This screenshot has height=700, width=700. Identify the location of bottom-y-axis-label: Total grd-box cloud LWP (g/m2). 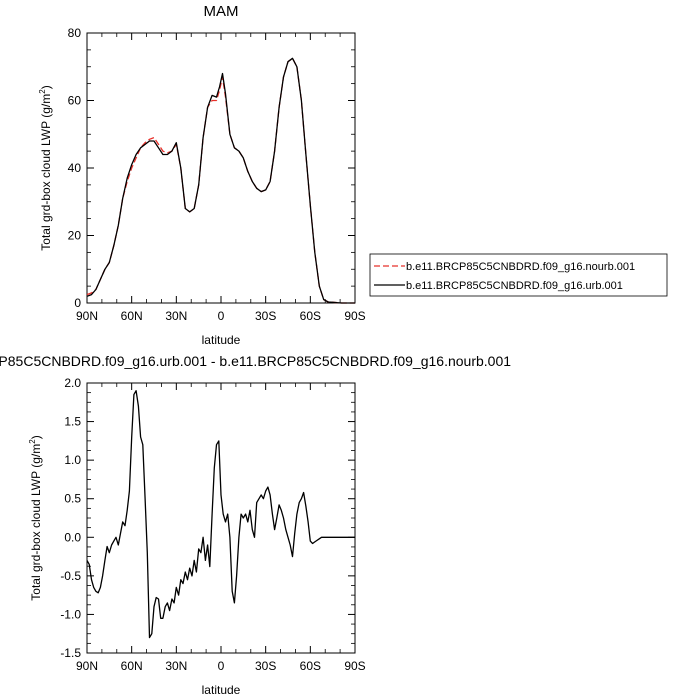
(35, 517).